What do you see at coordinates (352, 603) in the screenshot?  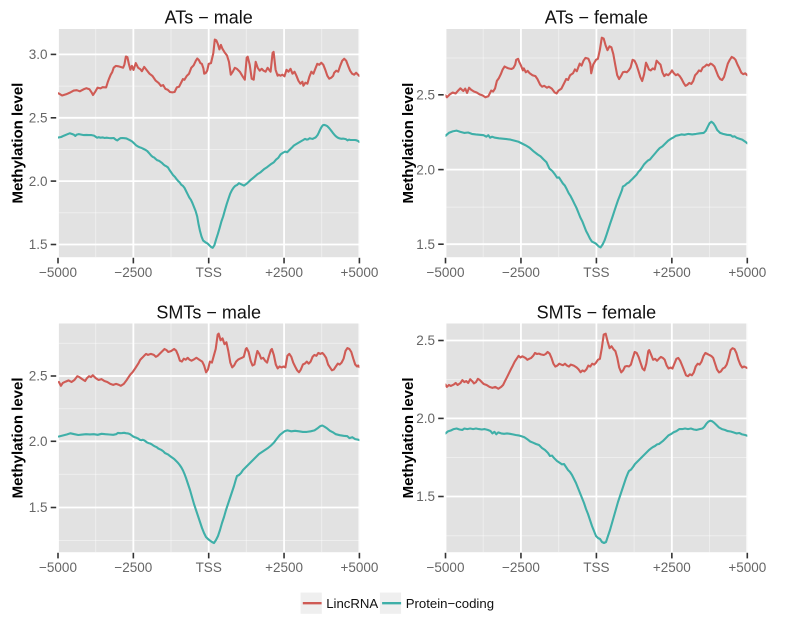 I see `svg-text: LincRNA` at bounding box center [352, 603].